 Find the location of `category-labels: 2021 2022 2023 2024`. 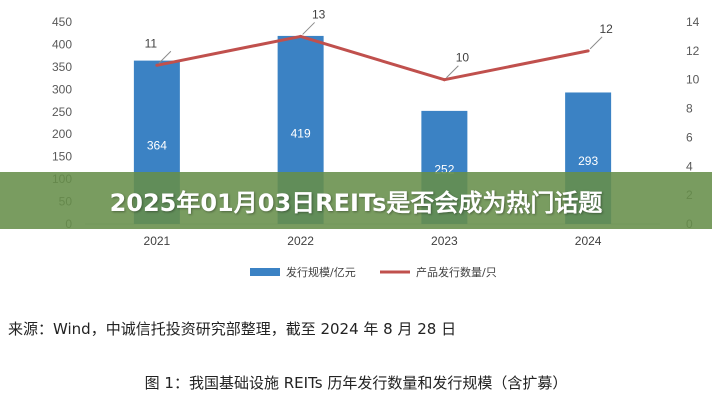

category-labels: 2021 2022 2023 2024 is located at coordinates (373, 241).